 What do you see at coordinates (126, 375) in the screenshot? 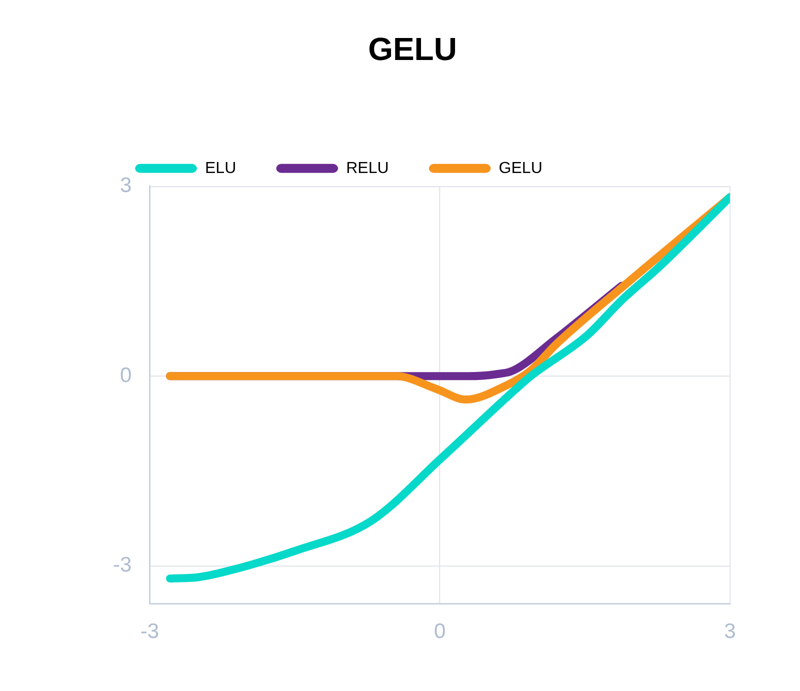
I see `y-tick-label: 0` at bounding box center [126, 375].